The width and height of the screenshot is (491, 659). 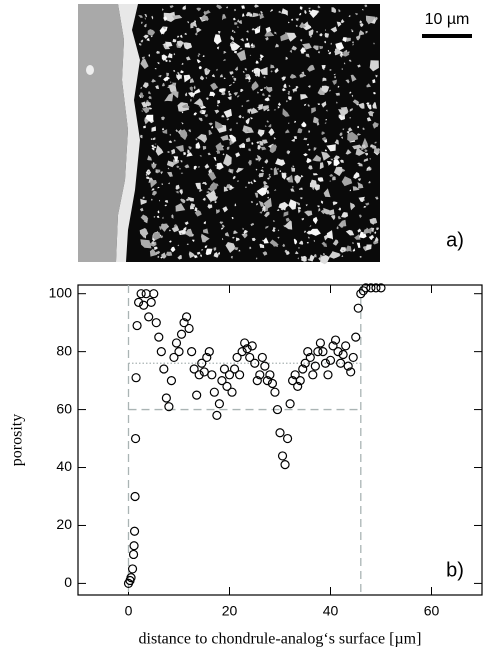 I want to click on y-tick-label: 0, so click(x=68, y=582).